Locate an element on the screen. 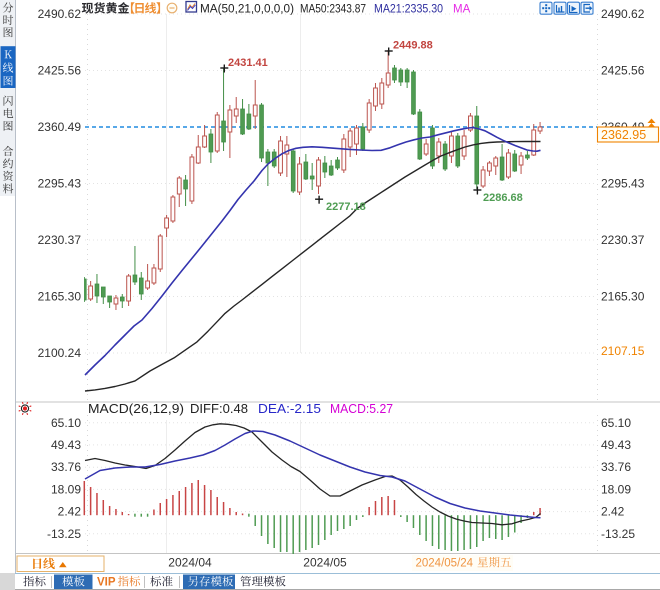 This screenshot has width=660, height=590. svg-text: VIP is located at coordinates (106, 583).